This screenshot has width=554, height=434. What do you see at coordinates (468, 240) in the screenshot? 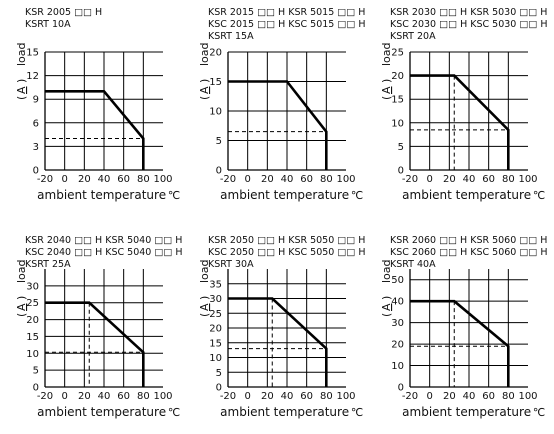
I see `chart-header-line: KSR 2060 □□ H KSR 5060 □□ H` at bounding box center [468, 240].